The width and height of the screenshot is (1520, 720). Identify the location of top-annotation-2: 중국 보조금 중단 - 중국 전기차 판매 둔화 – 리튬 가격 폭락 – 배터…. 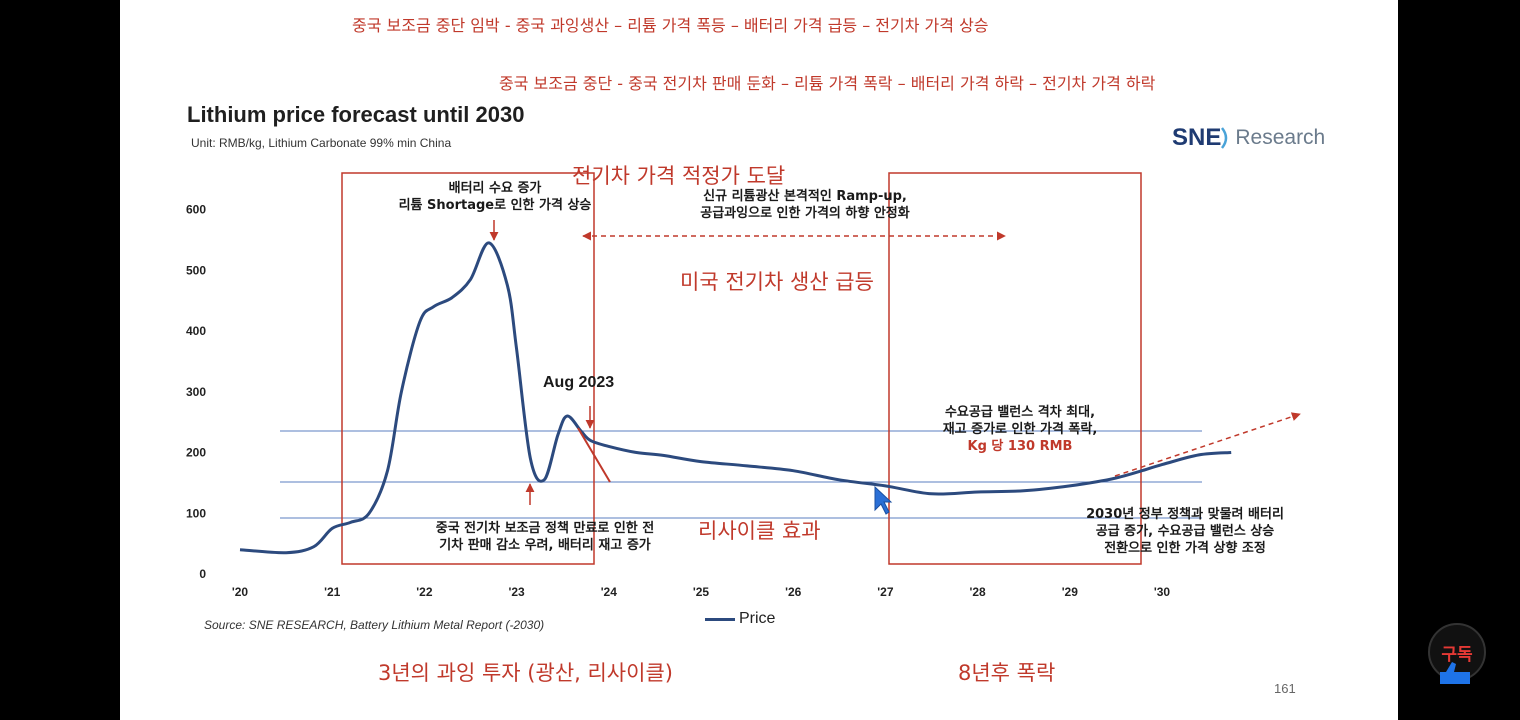
(827, 83).